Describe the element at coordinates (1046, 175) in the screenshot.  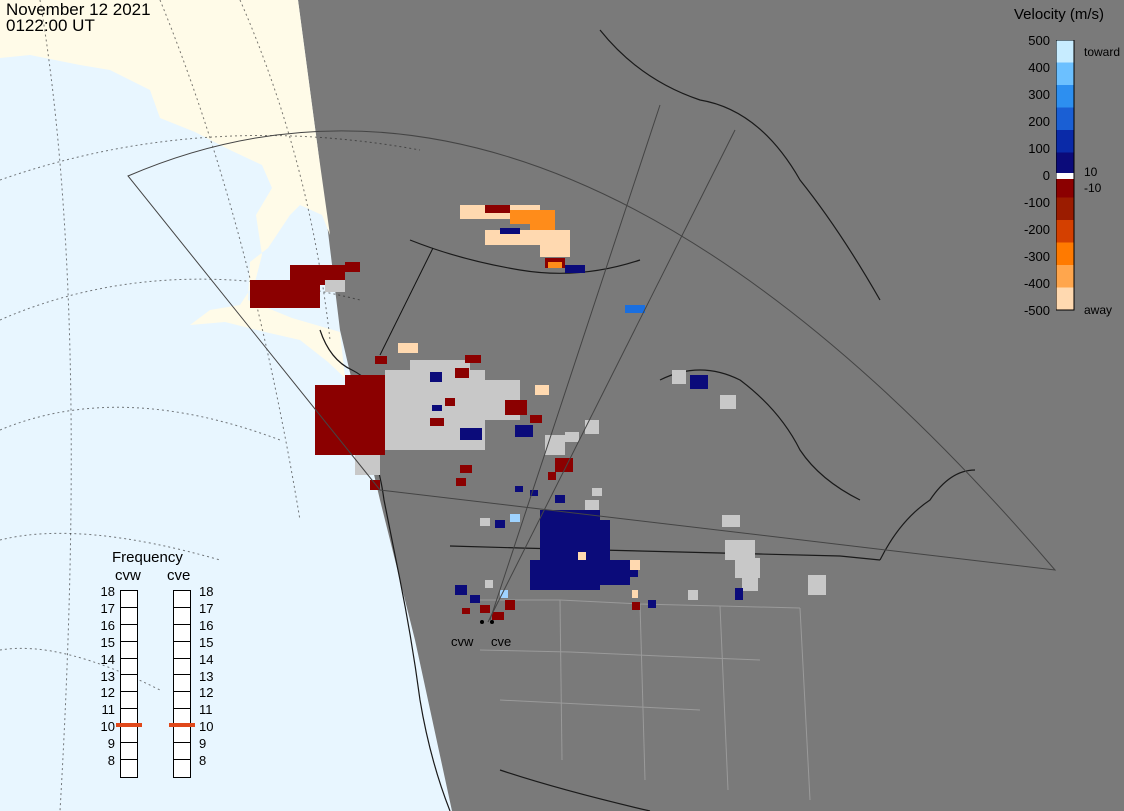
I see `colorbar-tick-label: 0` at that location.